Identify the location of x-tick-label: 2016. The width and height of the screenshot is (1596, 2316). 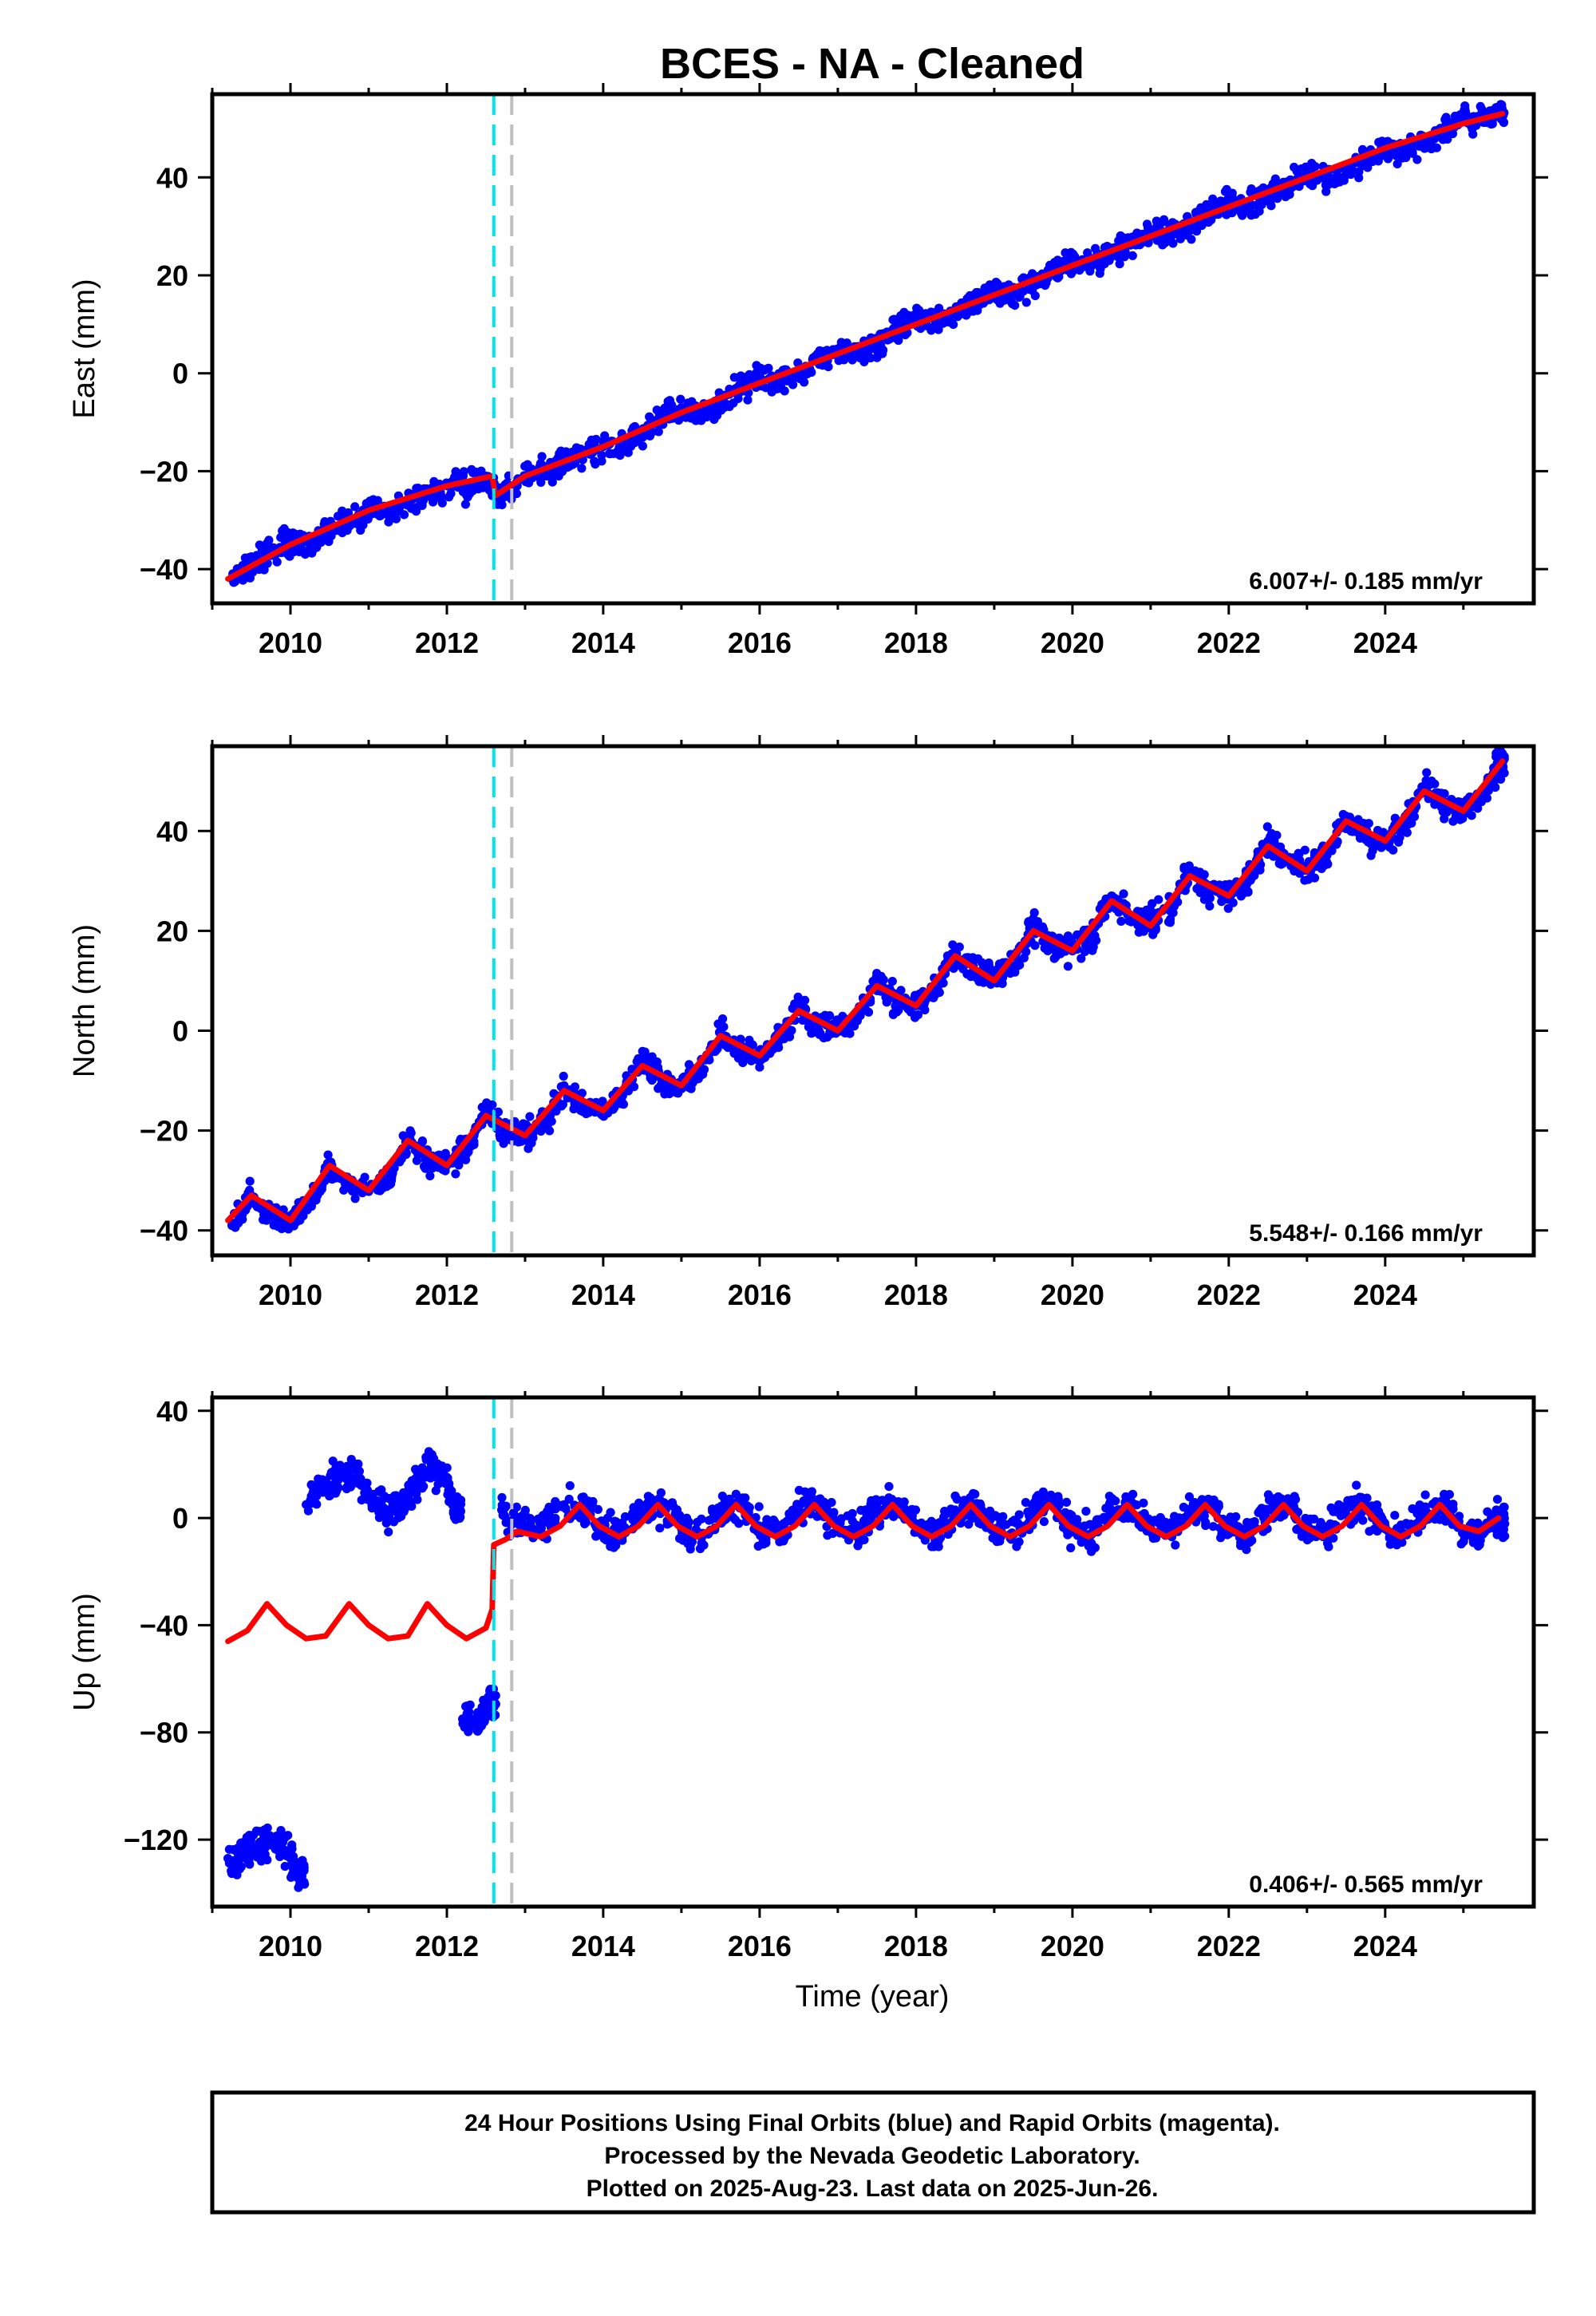
(760, 1295).